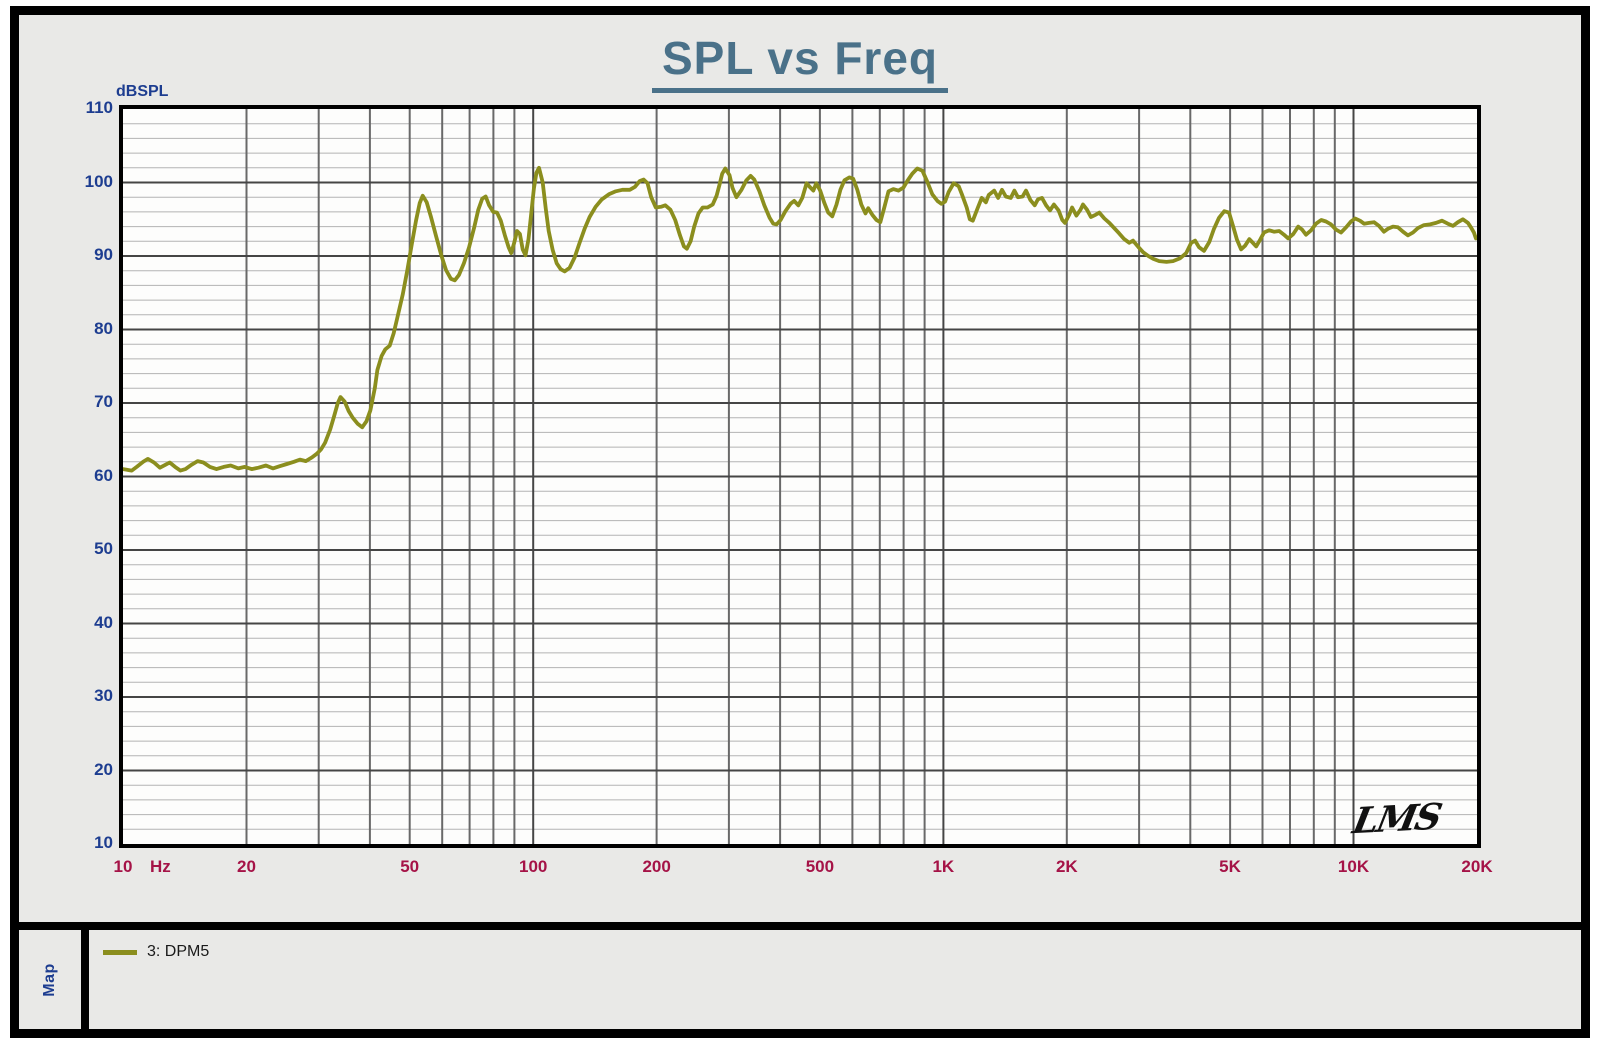 This screenshot has height=1054, width=1600. I want to click on x-axis-unit: Hz, so click(160, 866).